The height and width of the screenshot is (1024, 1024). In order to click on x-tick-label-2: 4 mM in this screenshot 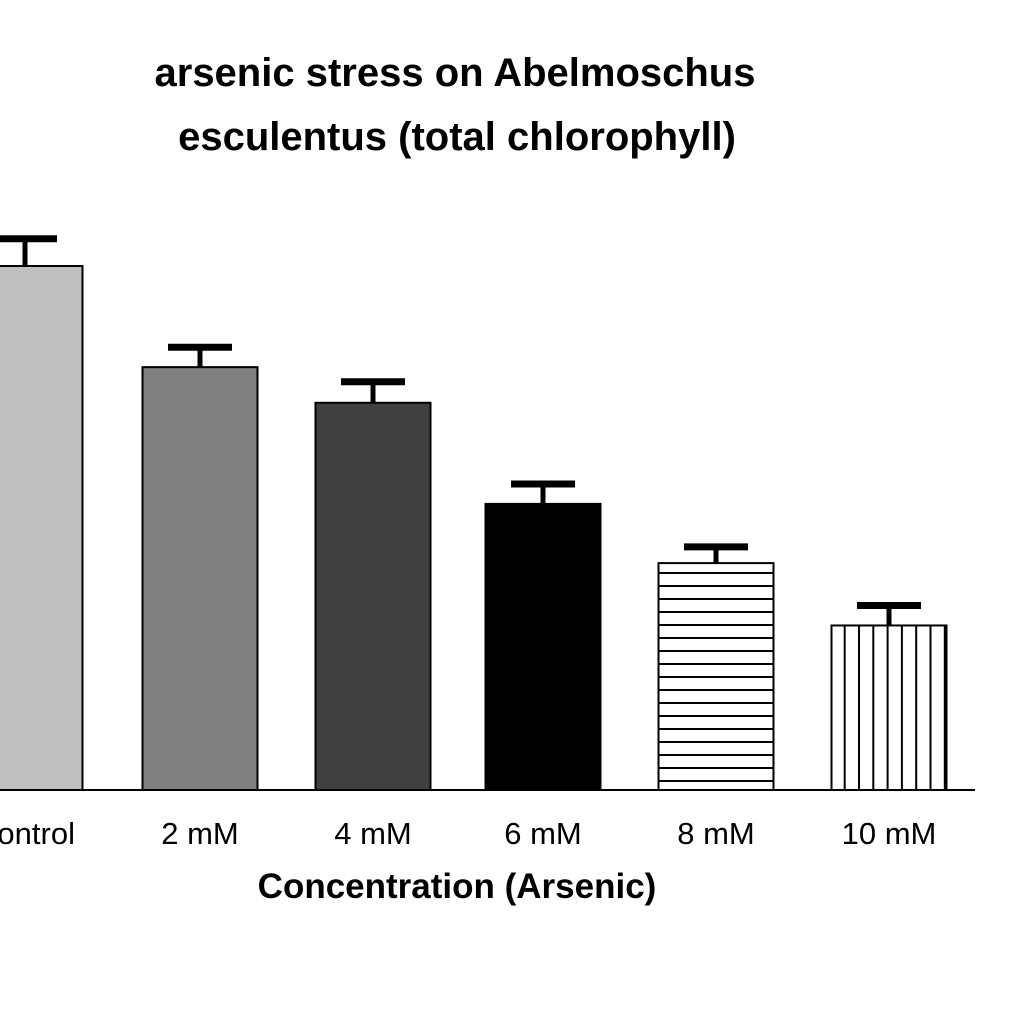, I will do `click(373, 833)`.